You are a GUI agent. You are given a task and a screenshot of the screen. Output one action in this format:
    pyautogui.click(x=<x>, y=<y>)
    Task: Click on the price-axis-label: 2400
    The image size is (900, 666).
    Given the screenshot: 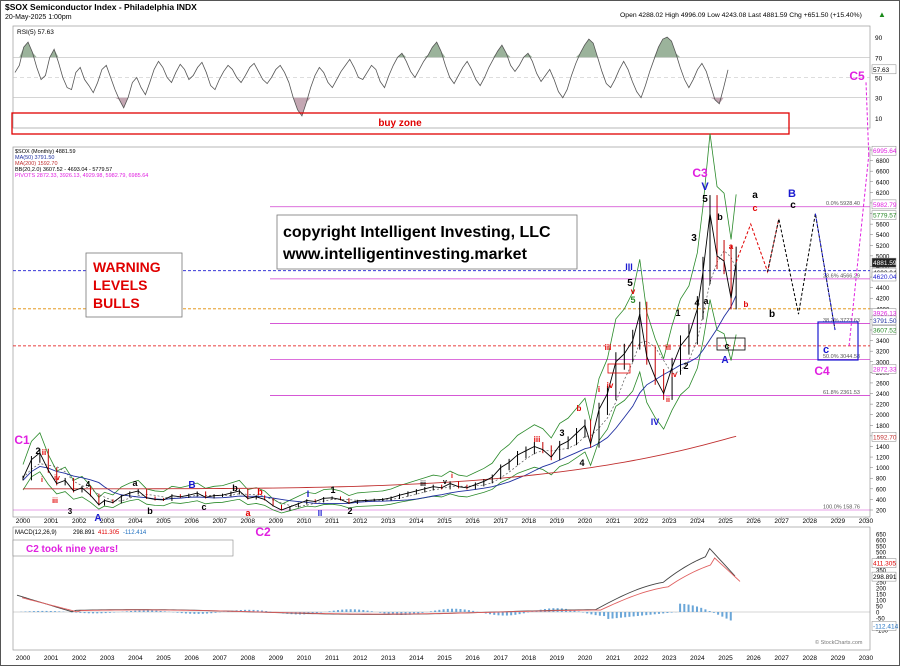 What is the action you would take?
    pyautogui.click(x=883, y=395)
    